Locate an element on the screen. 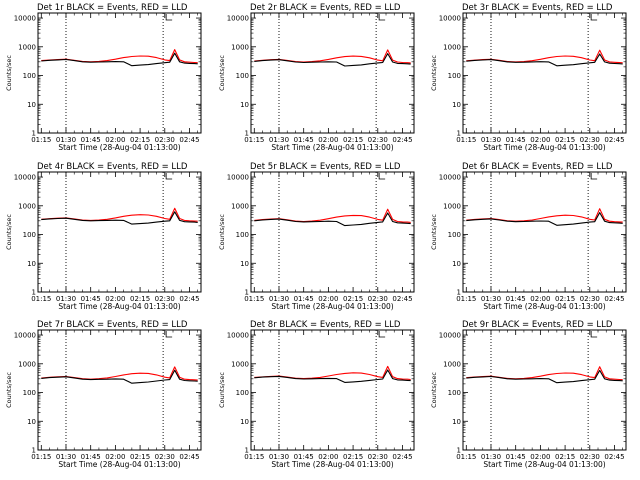  chart-title: Det 9r BLACK = Events, RED = LLD is located at coordinates (537, 325).